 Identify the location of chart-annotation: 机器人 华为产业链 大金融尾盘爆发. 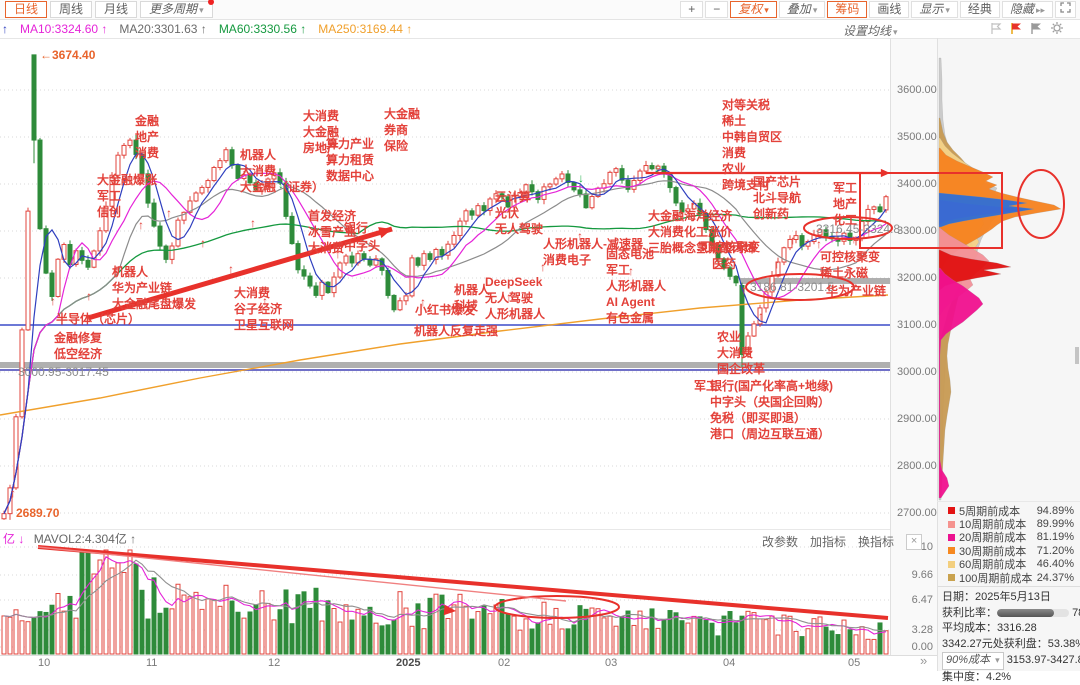
(154, 288).